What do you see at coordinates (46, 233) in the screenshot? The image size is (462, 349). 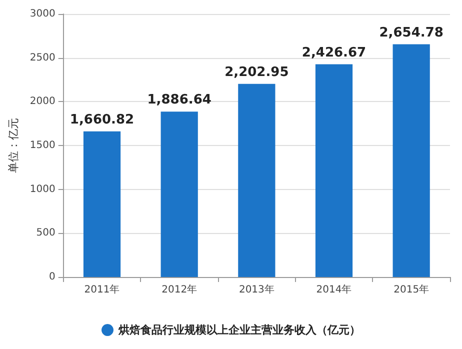 I see `y-tick-label: 500` at bounding box center [46, 233].